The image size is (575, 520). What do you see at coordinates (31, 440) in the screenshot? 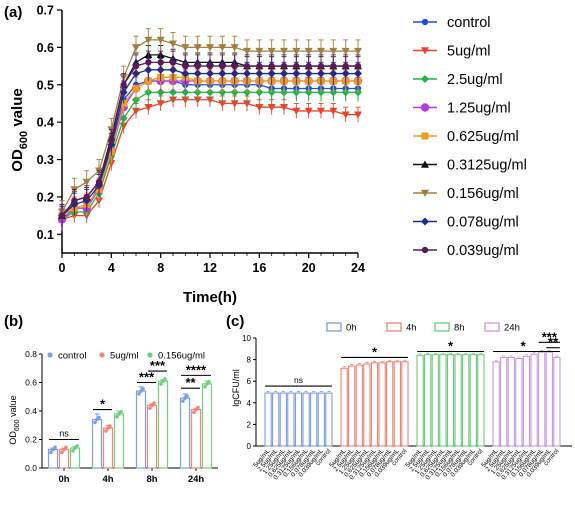
I see `panel-b-ytick-label: 0.2` at bounding box center [31, 440].